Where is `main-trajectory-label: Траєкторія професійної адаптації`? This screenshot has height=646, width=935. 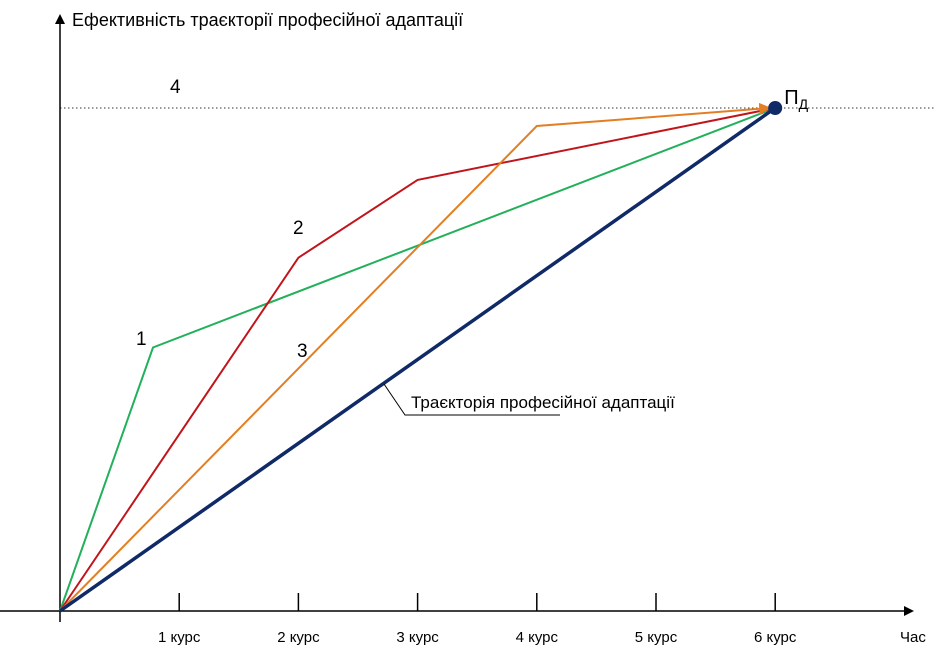 main-trajectory-label: Траєкторія професійної адаптації is located at coordinates (543, 402).